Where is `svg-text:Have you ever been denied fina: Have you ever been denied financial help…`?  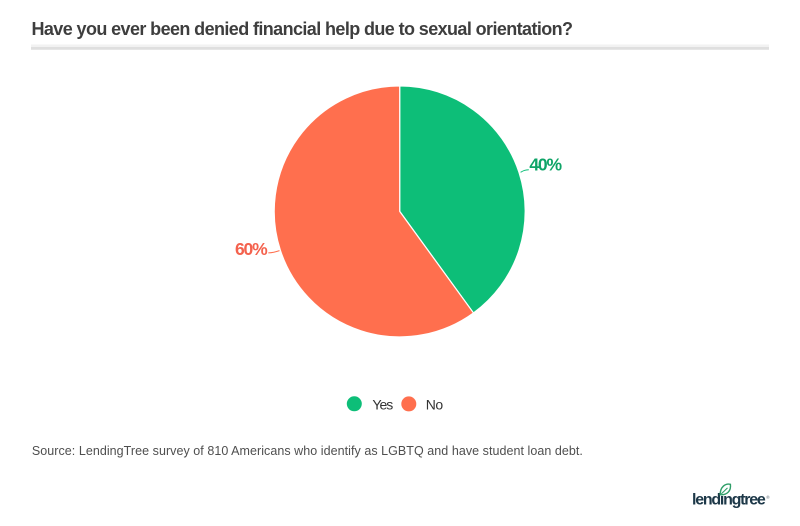
svg-text:Have you ever been denied fina: Have you ever been denied financial help… is located at coordinates (302, 29).